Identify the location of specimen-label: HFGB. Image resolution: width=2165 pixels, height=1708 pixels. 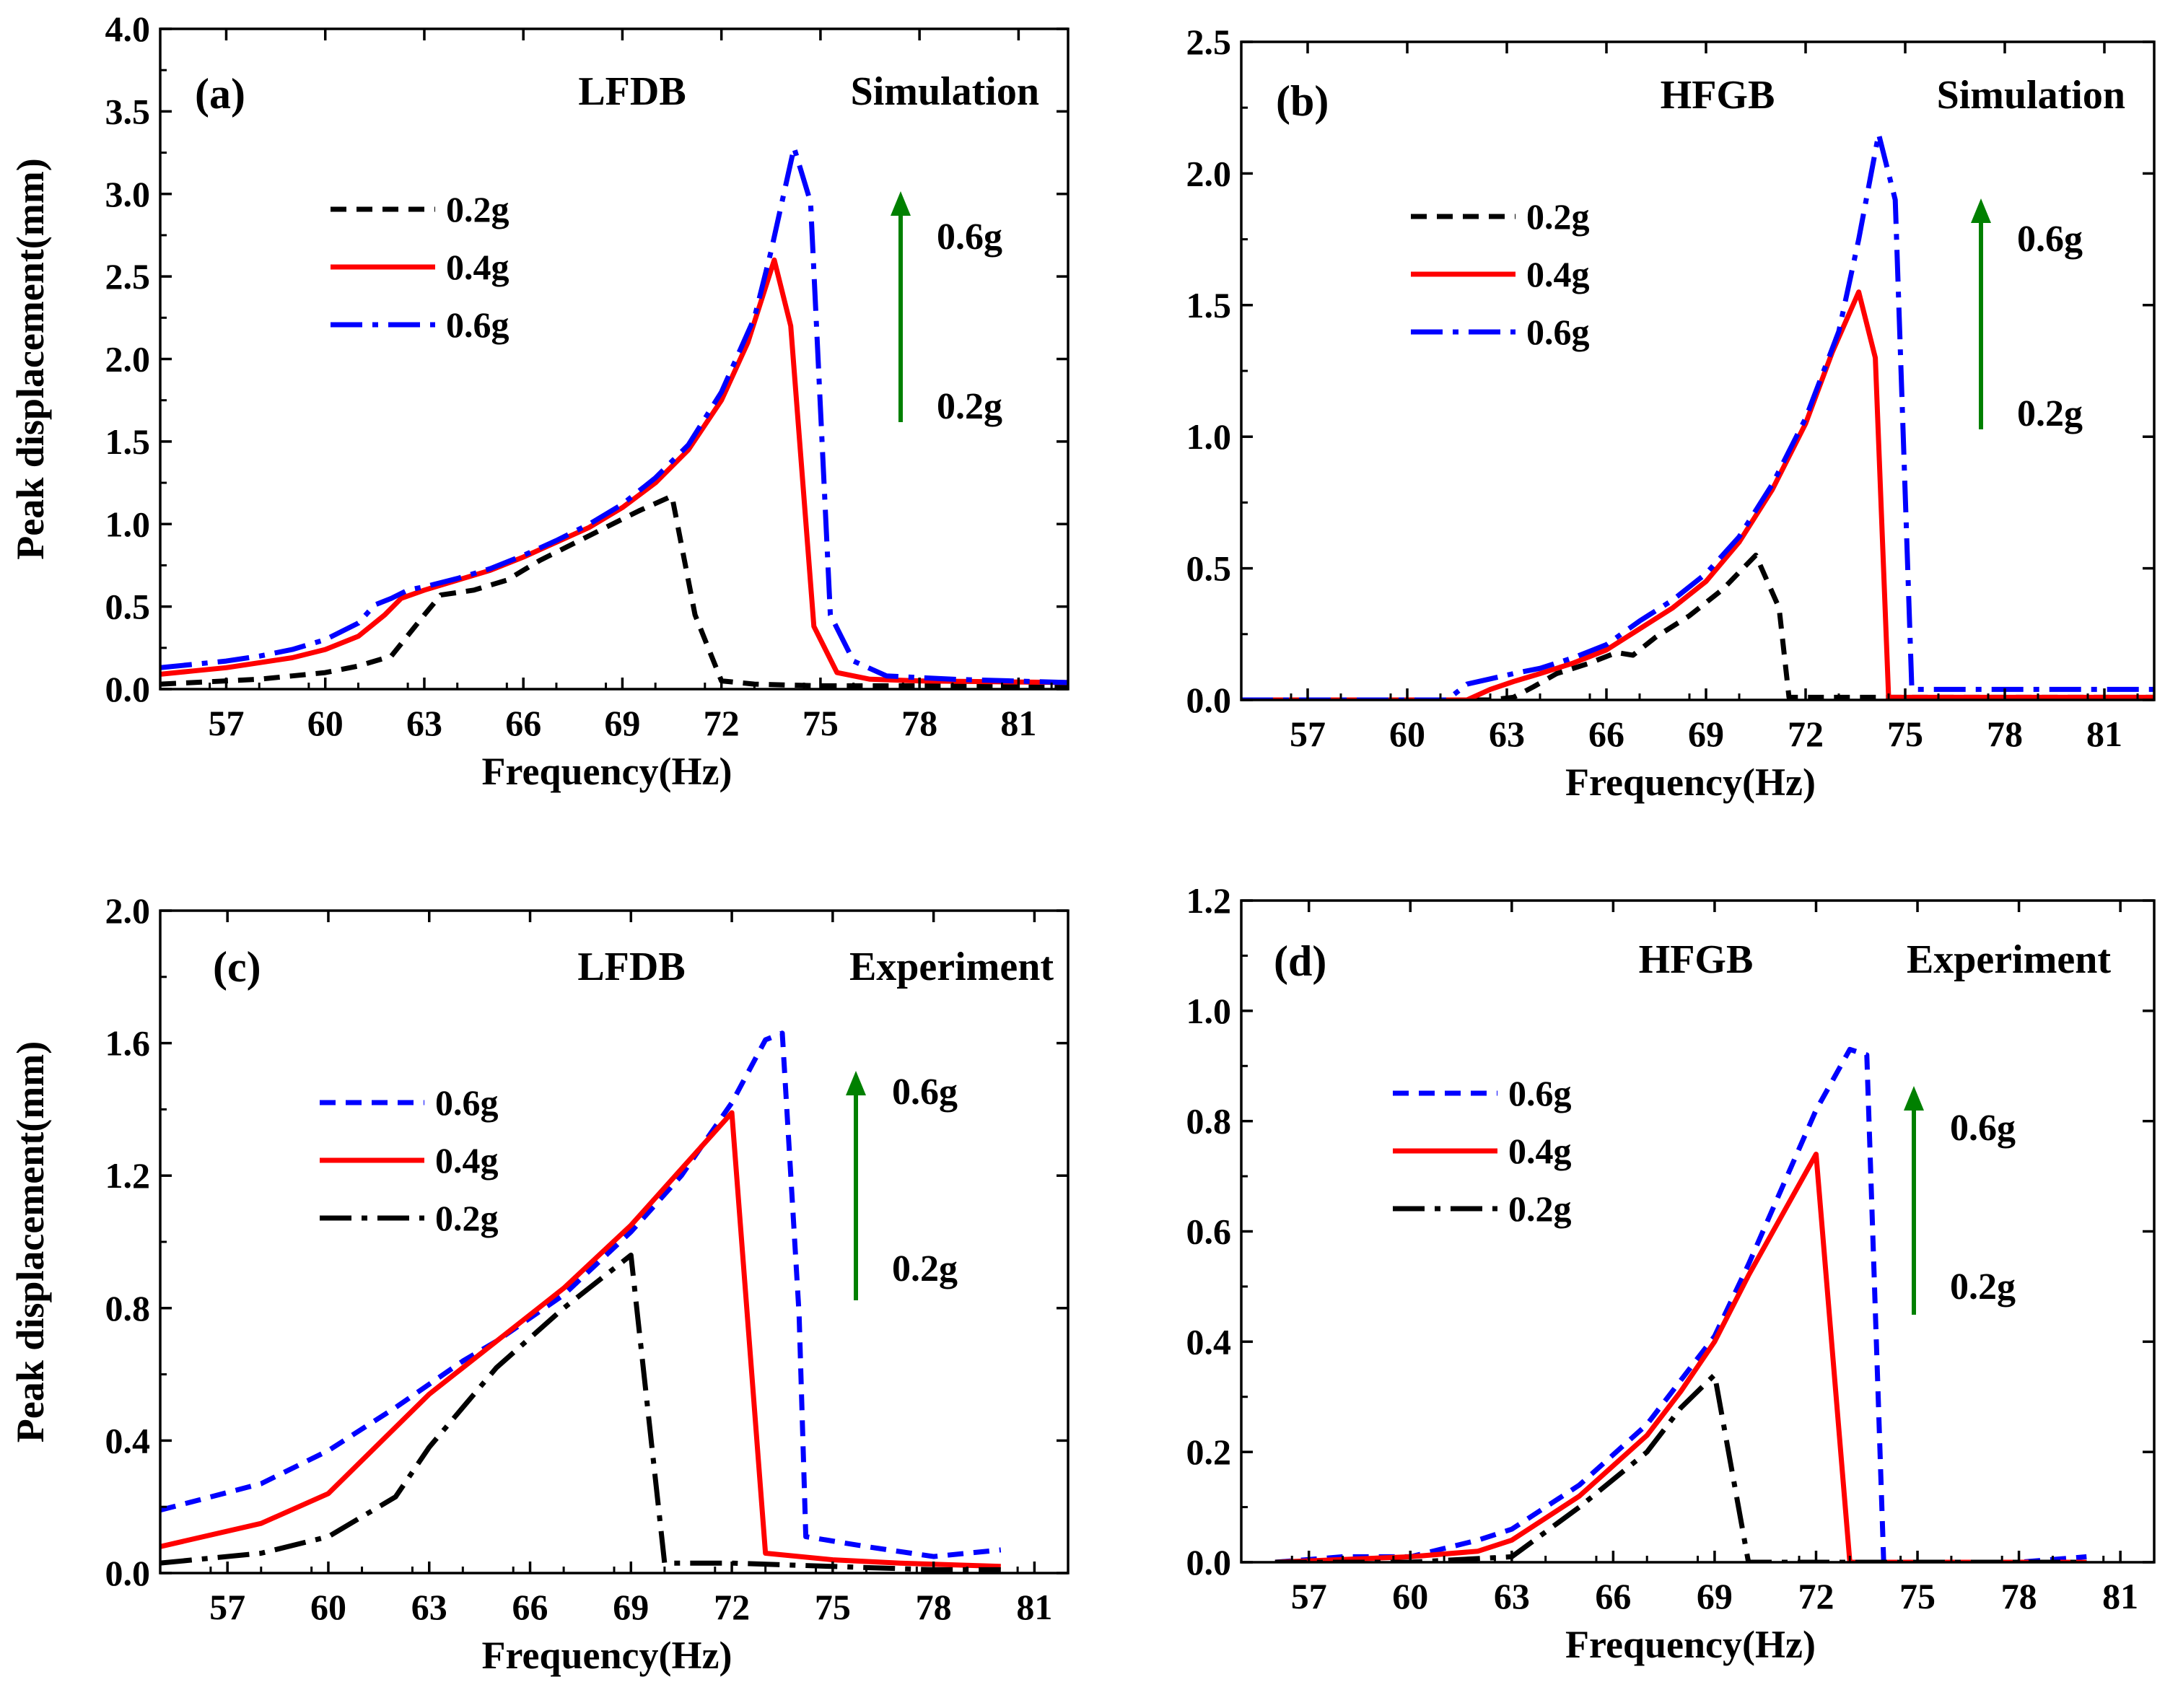
(1696, 959).